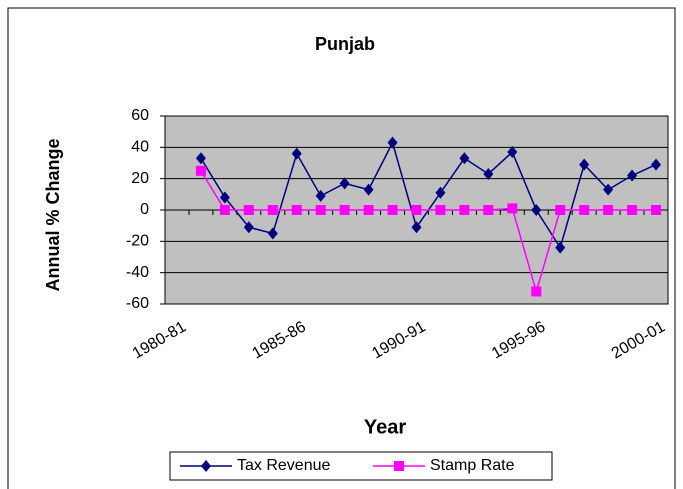 The image size is (683, 489). What do you see at coordinates (53, 214) in the screenshot?
I see `y-axis-title: Annual % Change` at bounding box center [53, 214].